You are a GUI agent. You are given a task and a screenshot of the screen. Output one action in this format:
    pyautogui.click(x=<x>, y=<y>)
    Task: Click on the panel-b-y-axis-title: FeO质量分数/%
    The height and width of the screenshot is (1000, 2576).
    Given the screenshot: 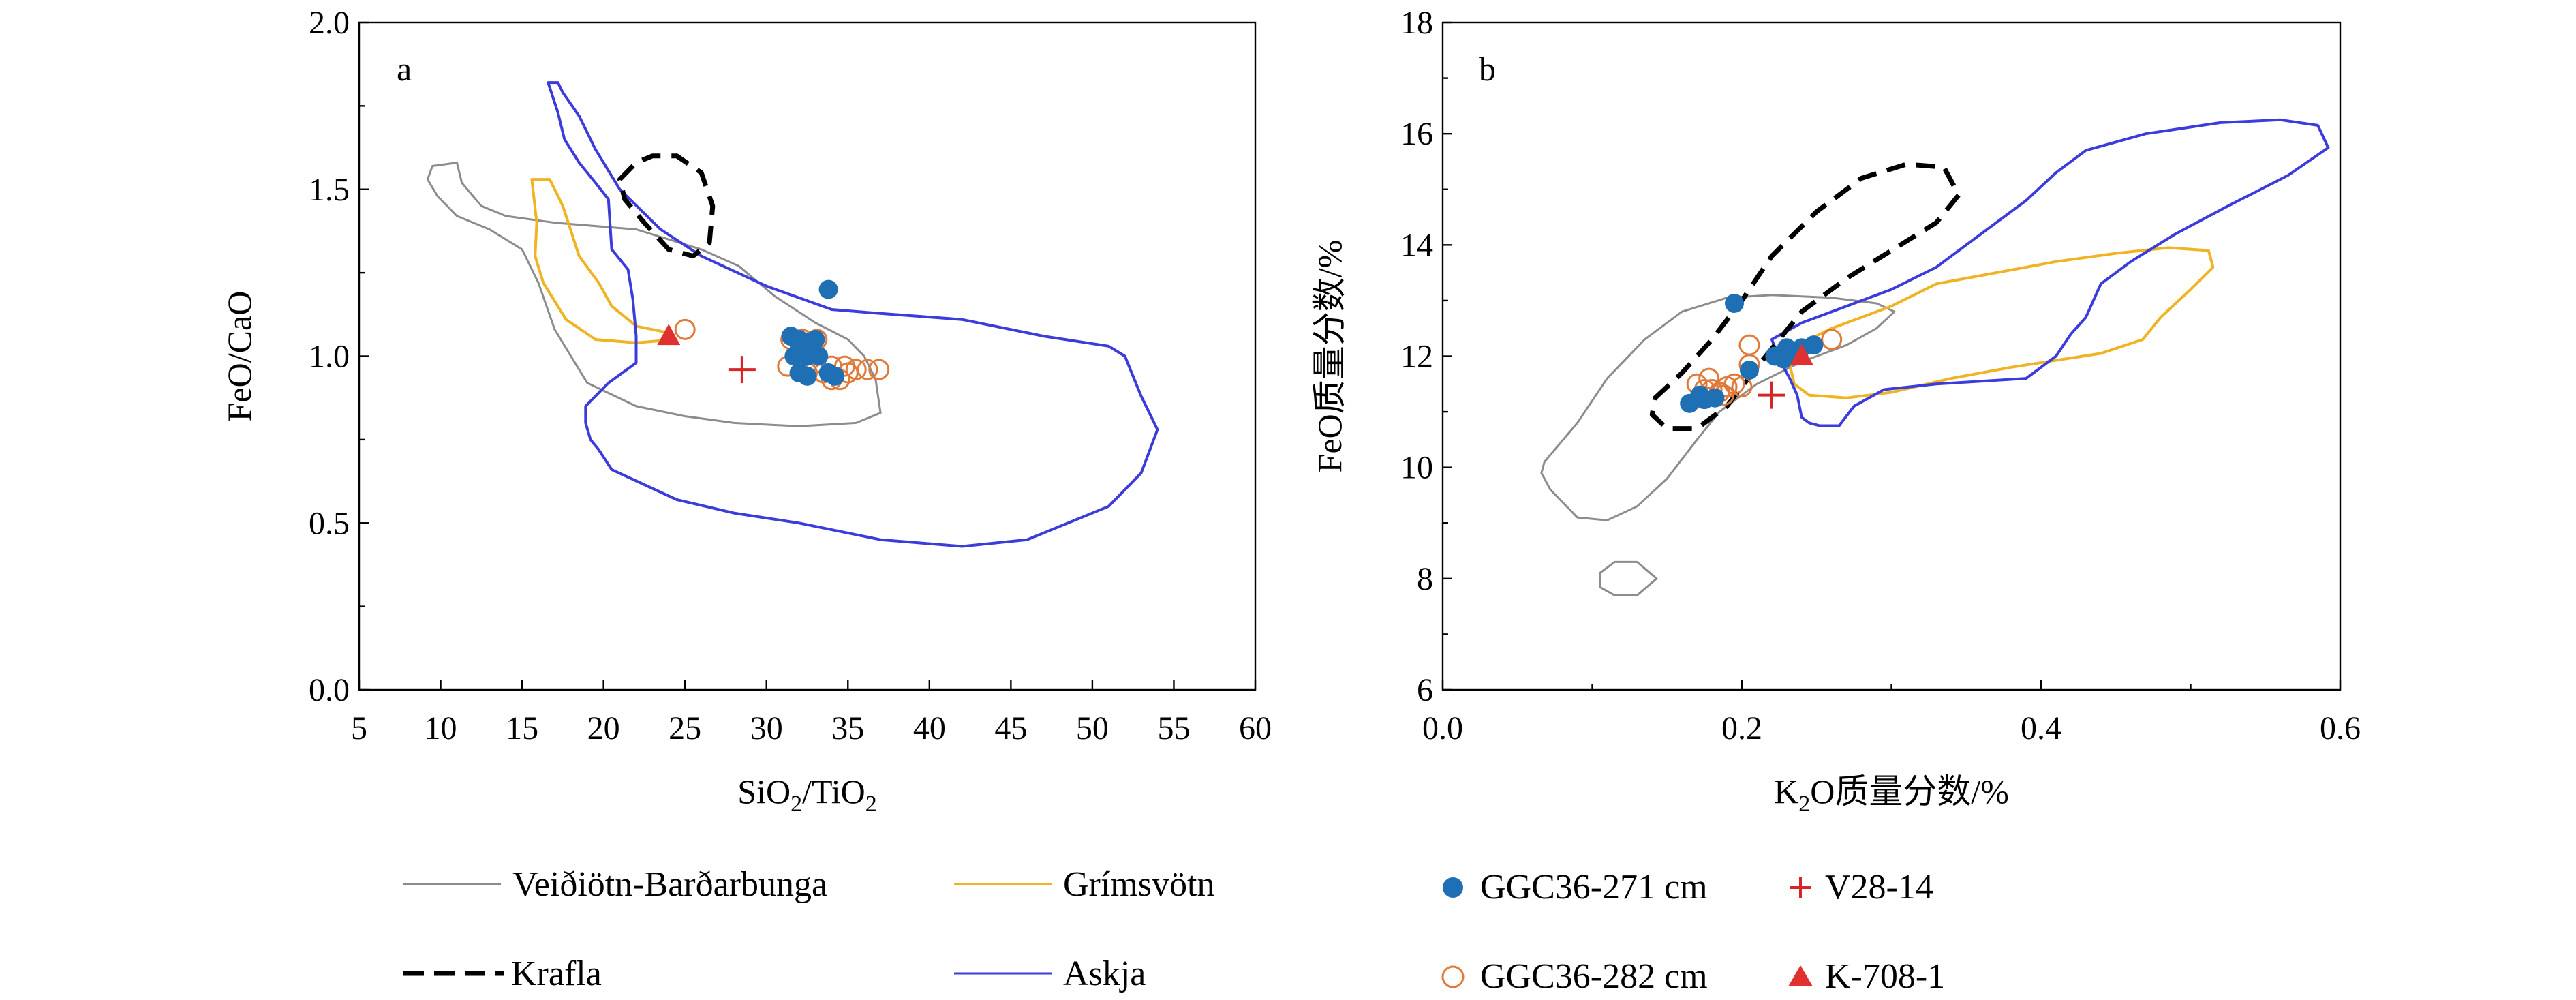 What is the action you would take?
    pyautogui.click(x=1329, y=356)
    